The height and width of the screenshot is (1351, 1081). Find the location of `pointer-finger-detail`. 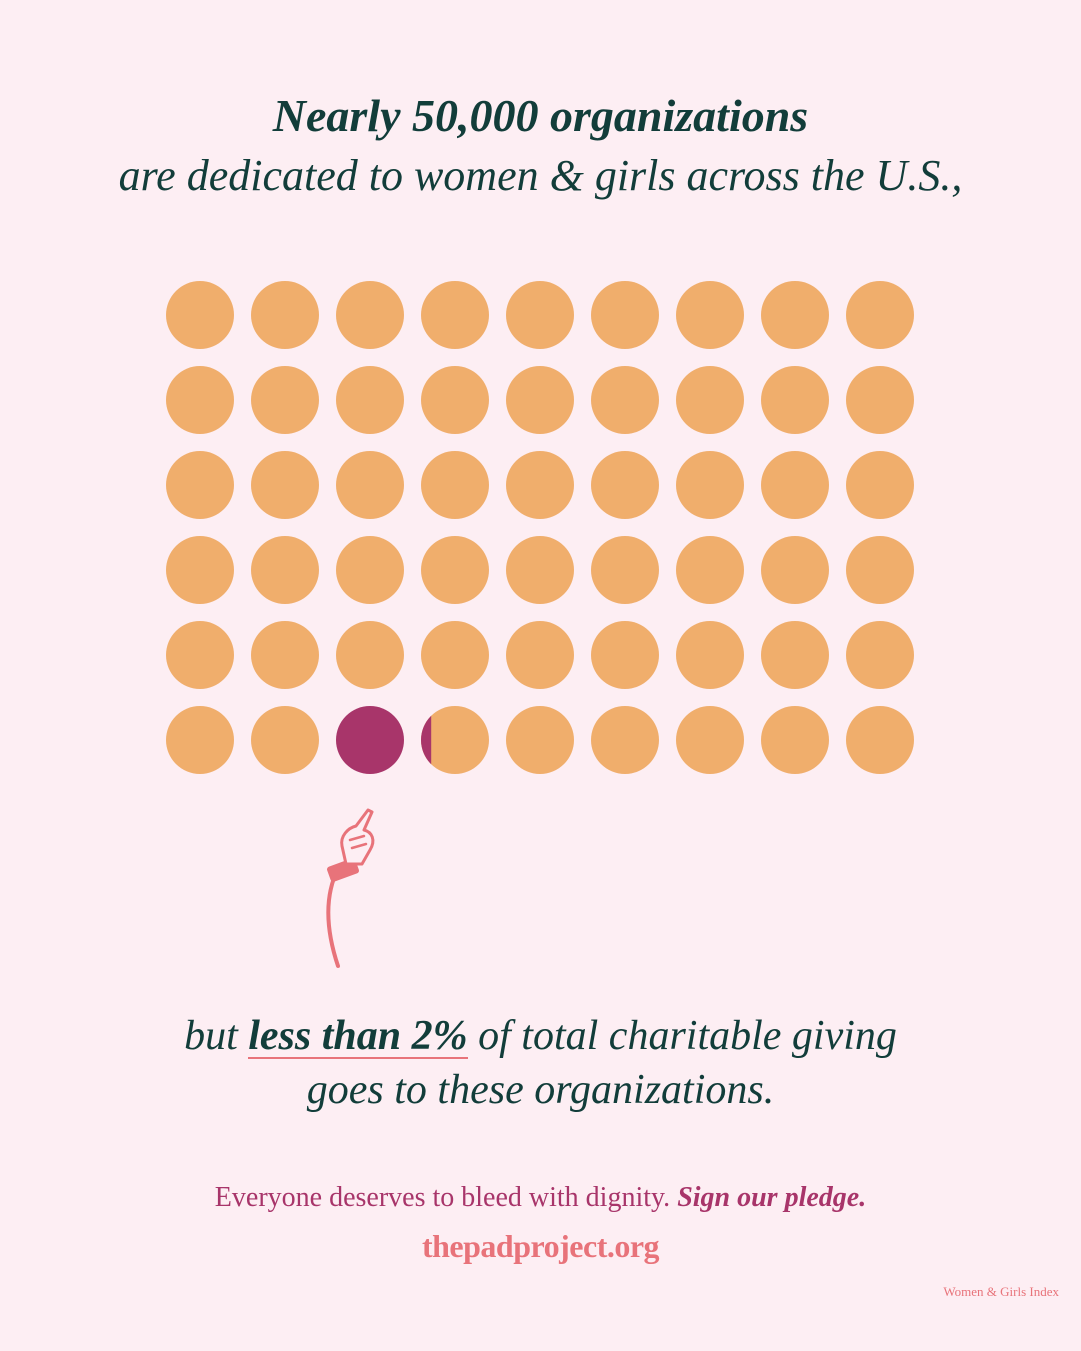

pointer-finger-detail is located at coordinates (358, 842).